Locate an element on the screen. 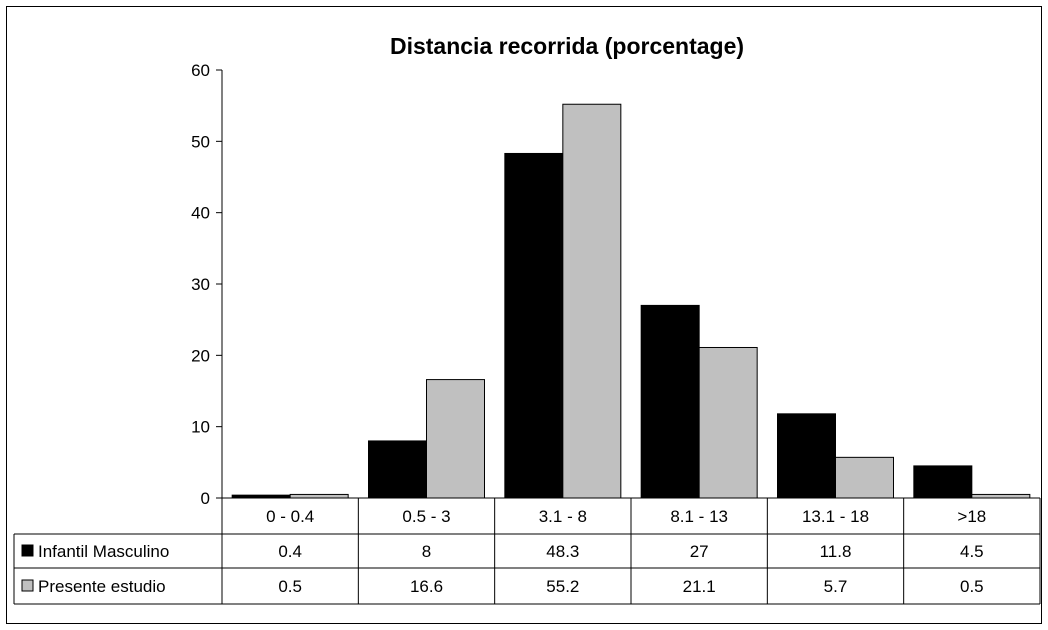 The width and height of the screenshot is (1048, 630). table-cell-value: 8 is located at coordinates (426, 551).